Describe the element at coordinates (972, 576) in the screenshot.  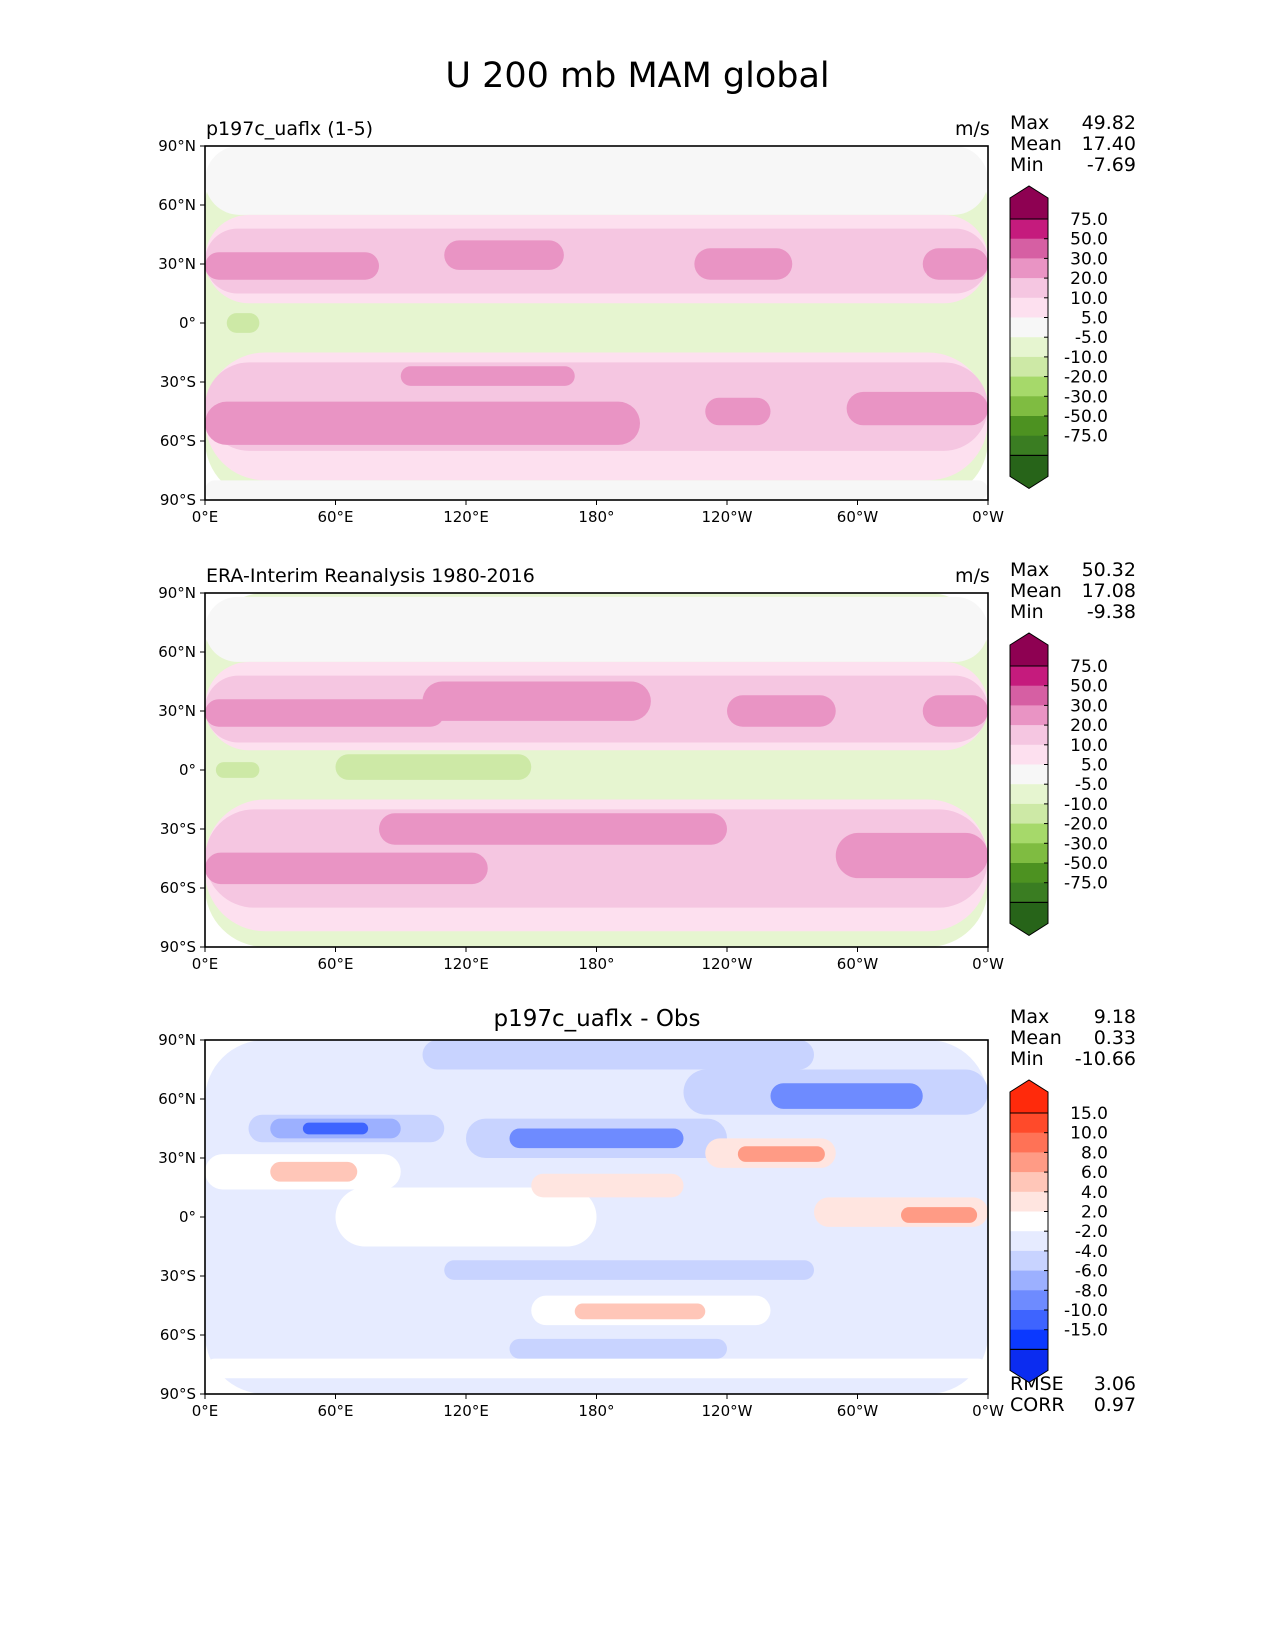
I see `panel-units: m/s` at that location.